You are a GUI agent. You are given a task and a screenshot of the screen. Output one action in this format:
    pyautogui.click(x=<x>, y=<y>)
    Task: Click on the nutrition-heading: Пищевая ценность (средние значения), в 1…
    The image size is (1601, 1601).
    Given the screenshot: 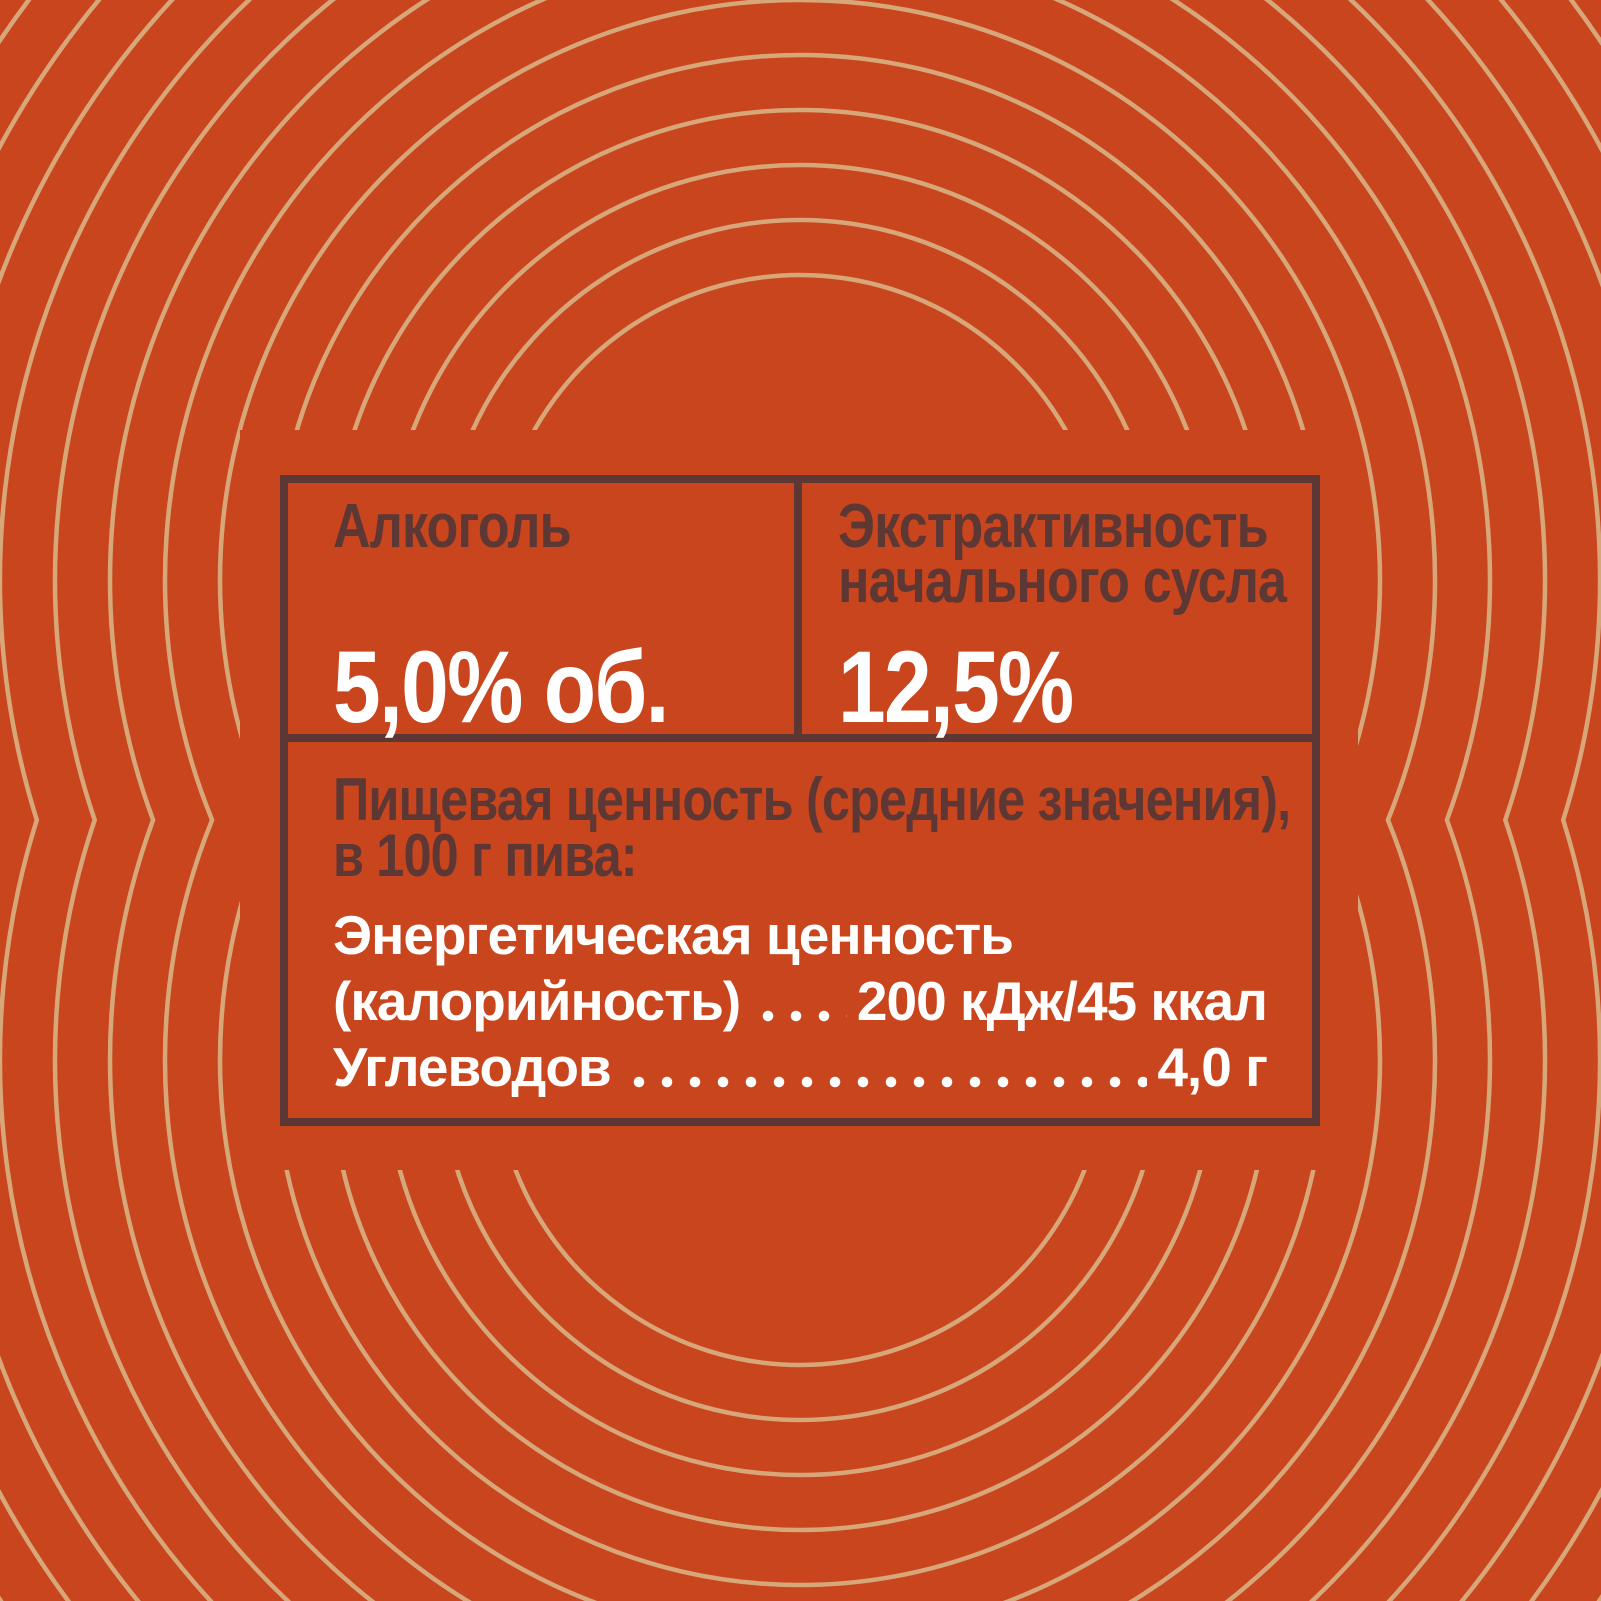 What is the action you would take?
    pyautogui.click(x=812, y=829)
    